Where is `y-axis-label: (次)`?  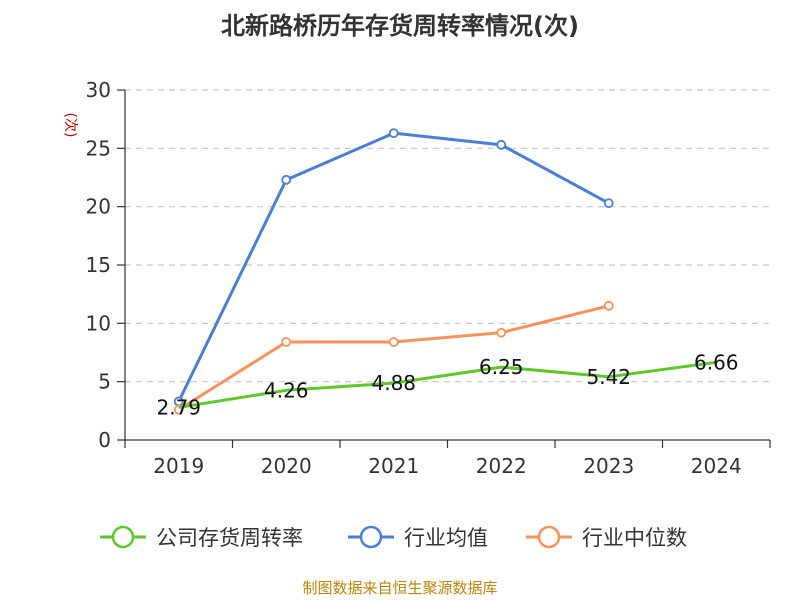
y-axis-label: (次) is located at coordinates (70, 125).